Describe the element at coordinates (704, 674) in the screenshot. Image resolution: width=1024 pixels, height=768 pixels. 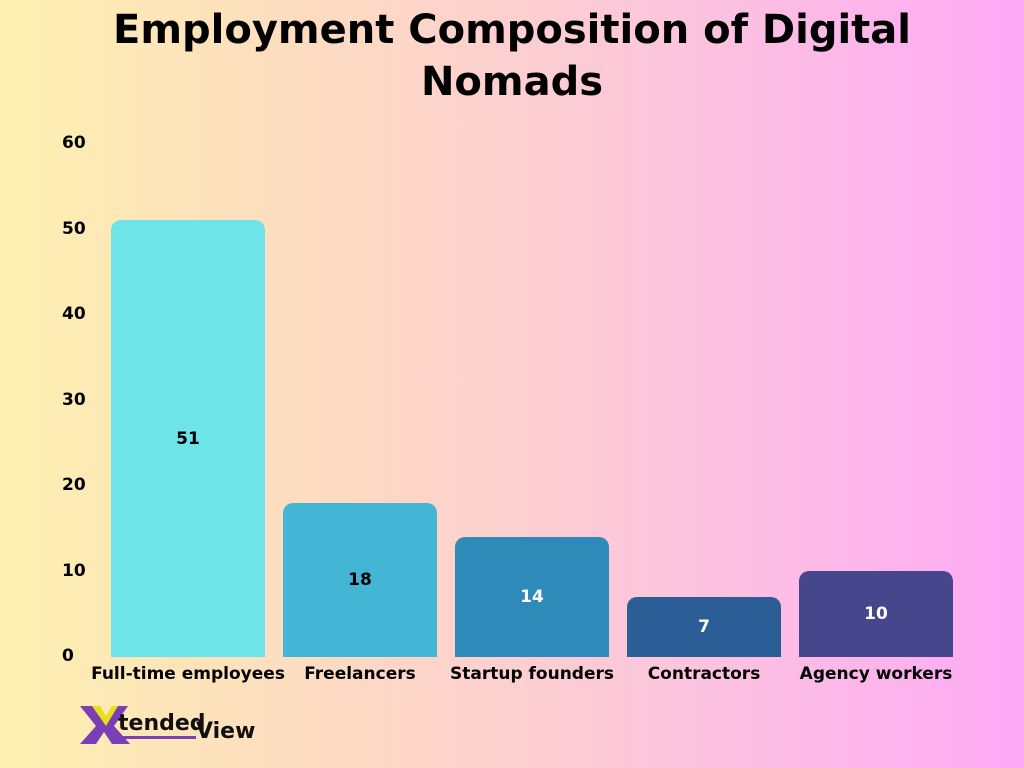
I see `x-tick-label: Contractors` at that location.